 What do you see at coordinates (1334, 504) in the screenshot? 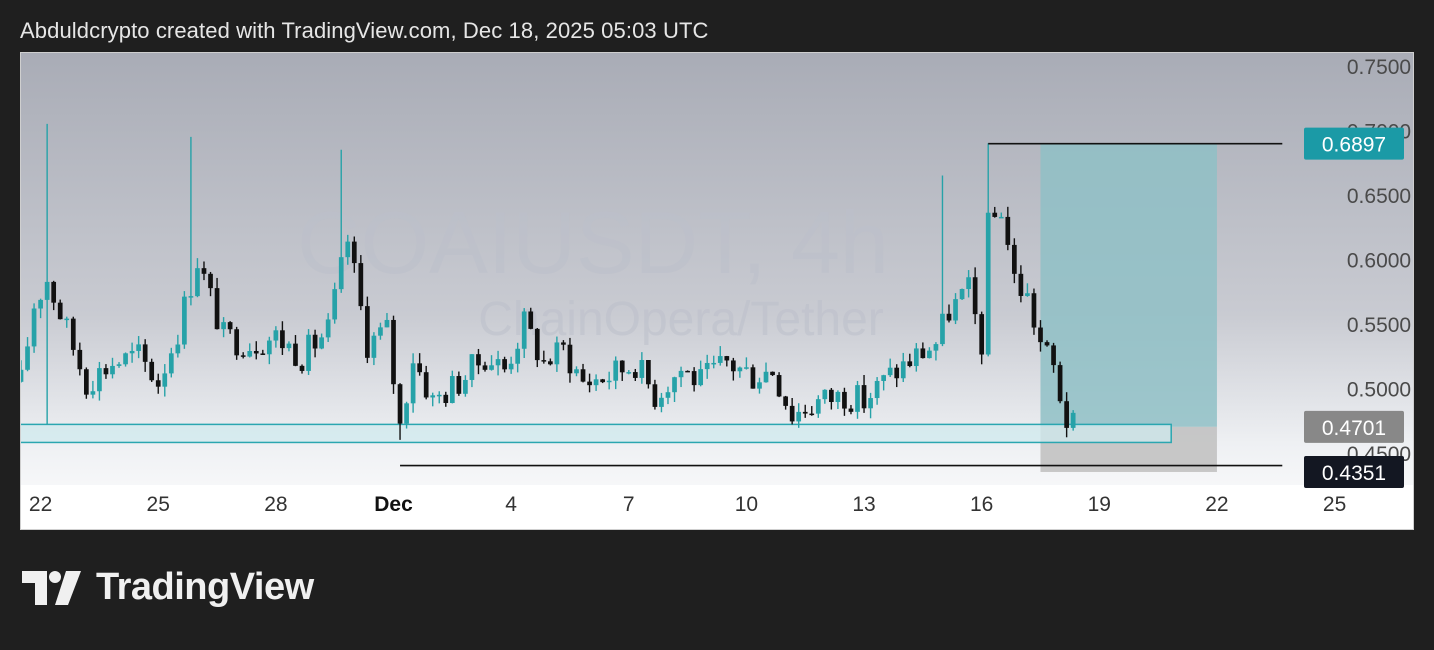
I see `time-tick-label: 25` at bounding box center [1334, 504].